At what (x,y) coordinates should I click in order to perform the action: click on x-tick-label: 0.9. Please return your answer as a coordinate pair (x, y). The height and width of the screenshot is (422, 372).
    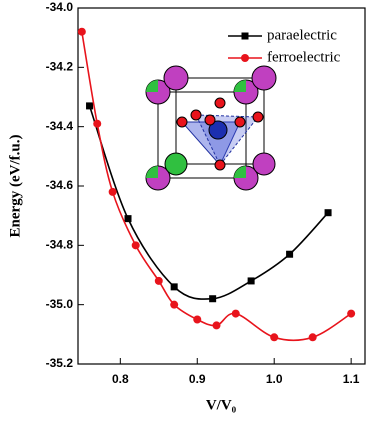
    Looking at the image, I should click on (197, 379).